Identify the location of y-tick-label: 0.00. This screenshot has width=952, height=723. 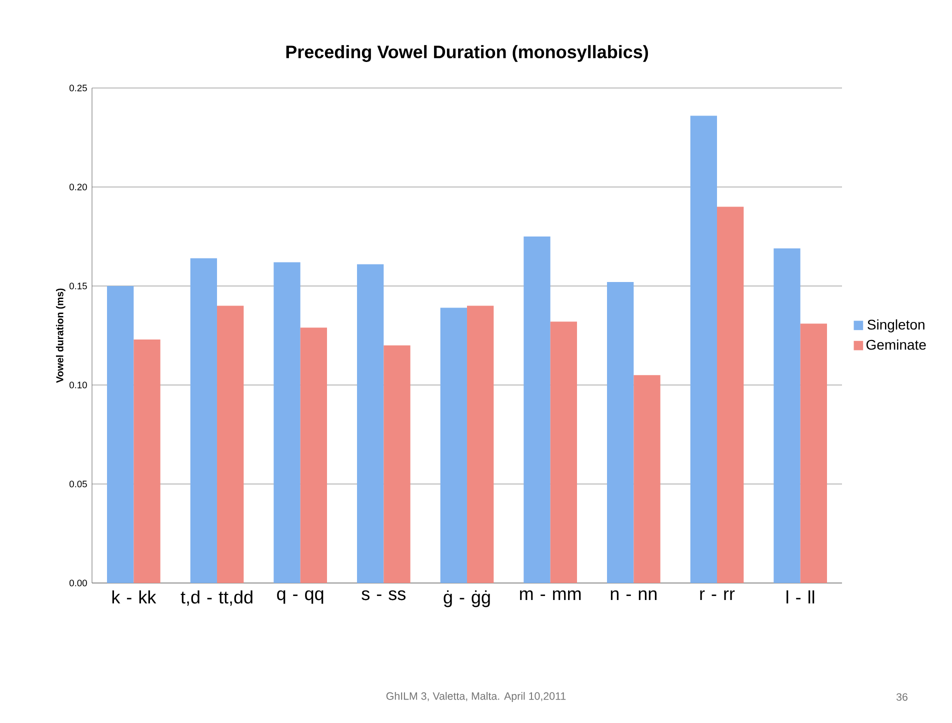
(78, 583).